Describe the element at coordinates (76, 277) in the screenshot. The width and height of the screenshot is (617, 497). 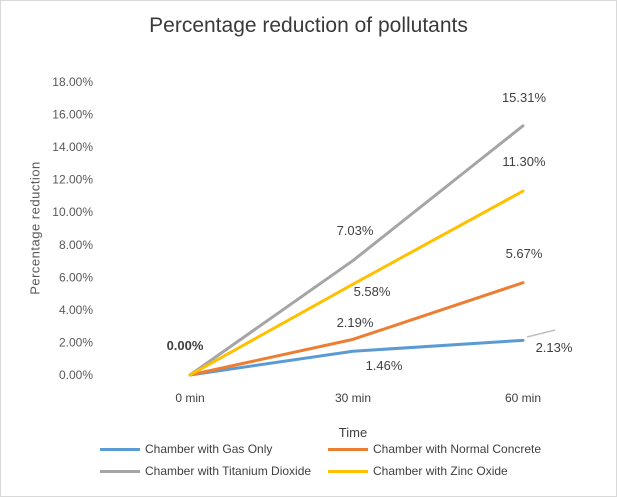
I see `y-tick-label: 6.00%` at that location.